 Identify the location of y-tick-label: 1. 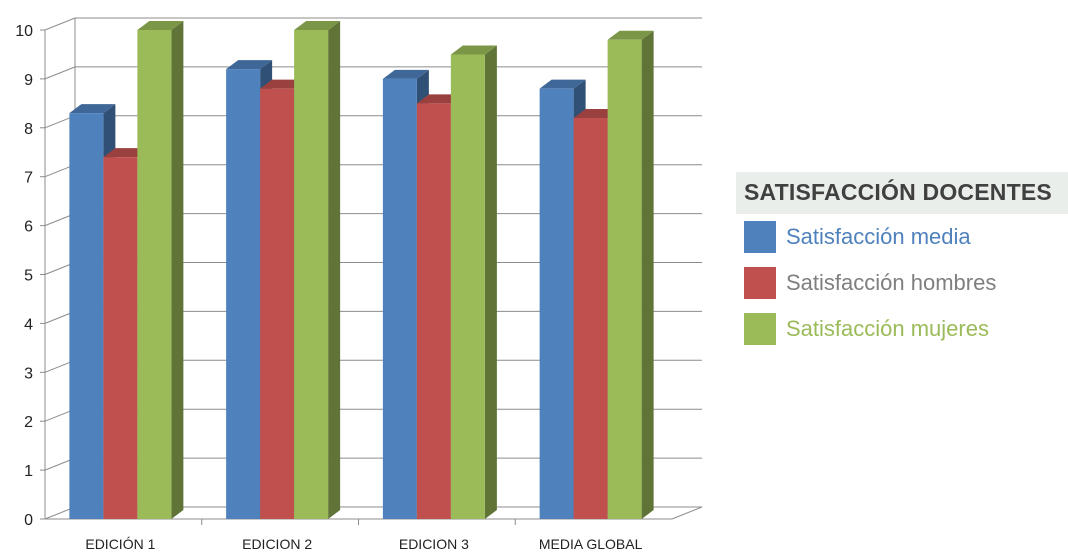
(28, 471).